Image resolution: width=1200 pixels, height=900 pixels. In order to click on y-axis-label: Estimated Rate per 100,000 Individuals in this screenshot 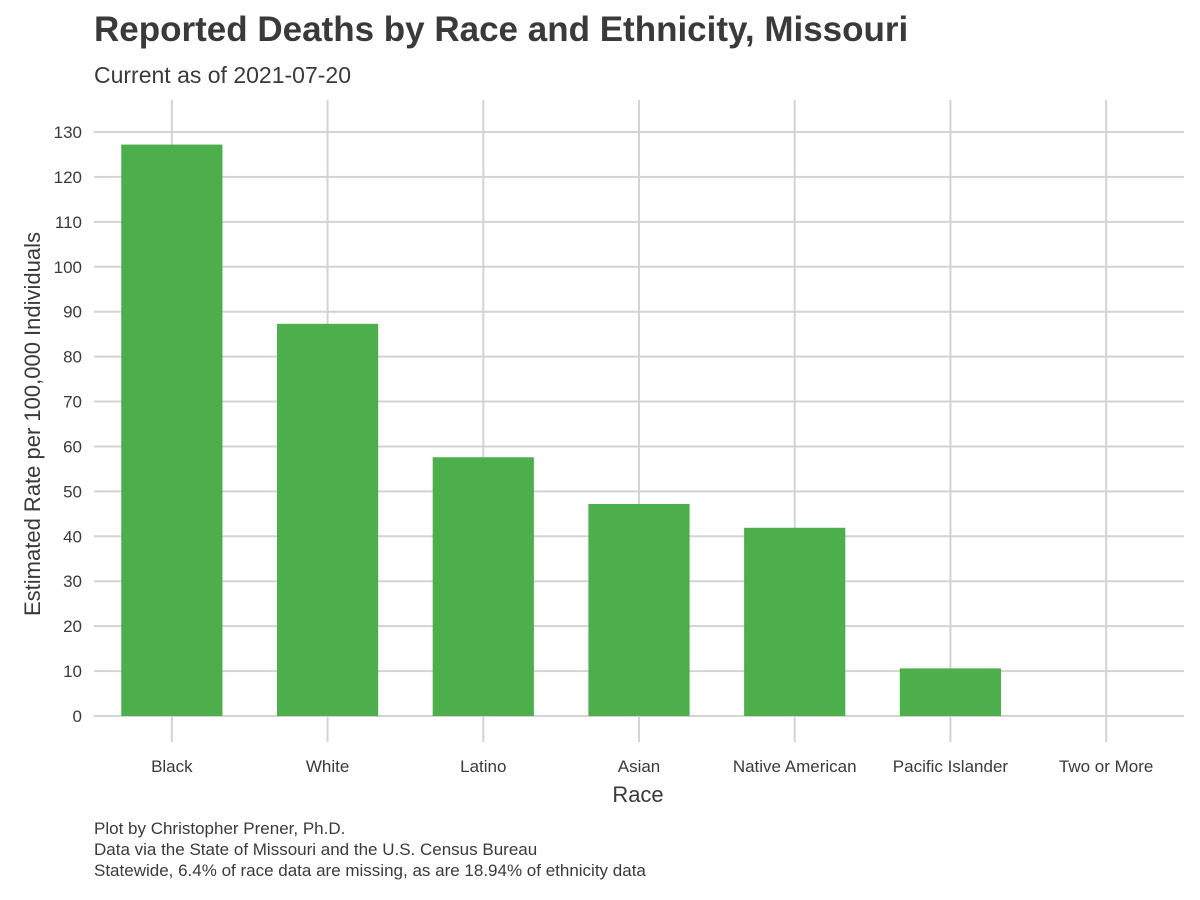, I will do `click(32, 424)`.